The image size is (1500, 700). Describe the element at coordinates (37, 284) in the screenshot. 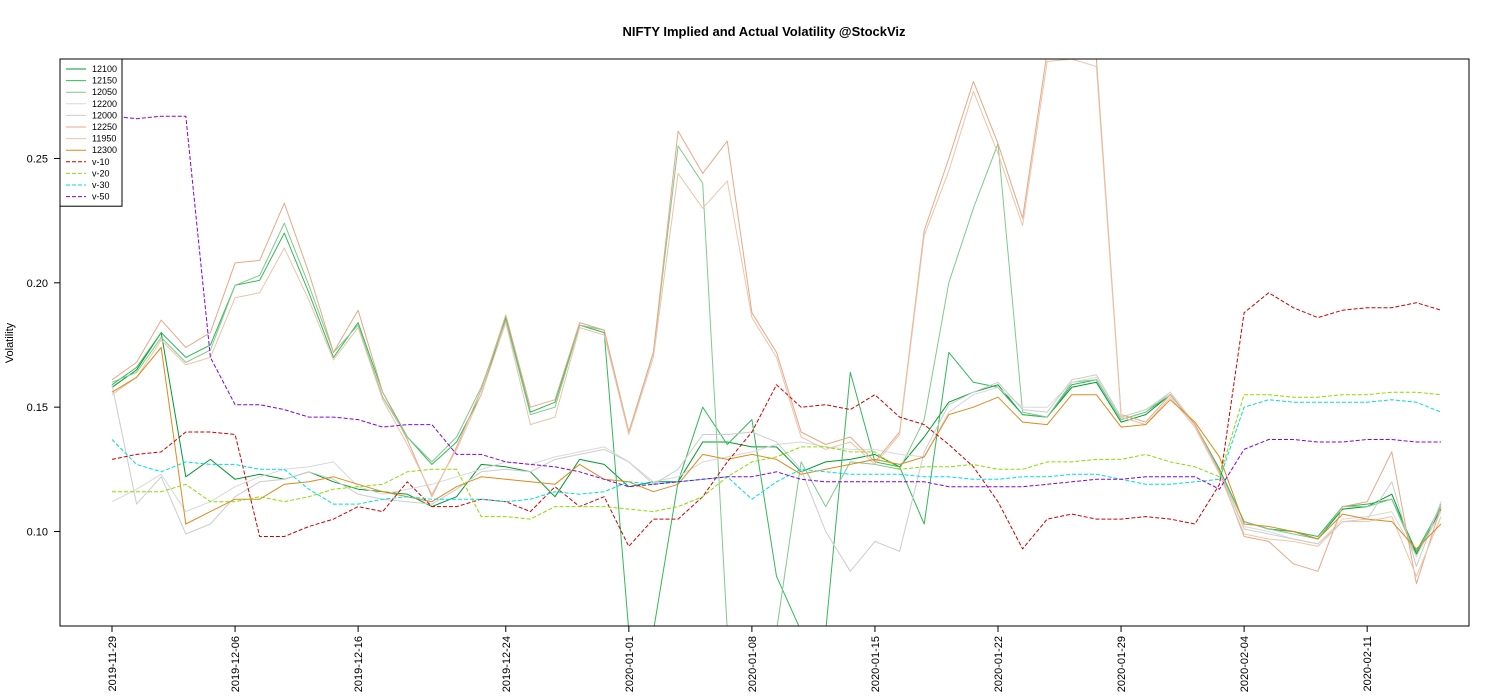

I see `y-tick-label: 0.20` at that location.